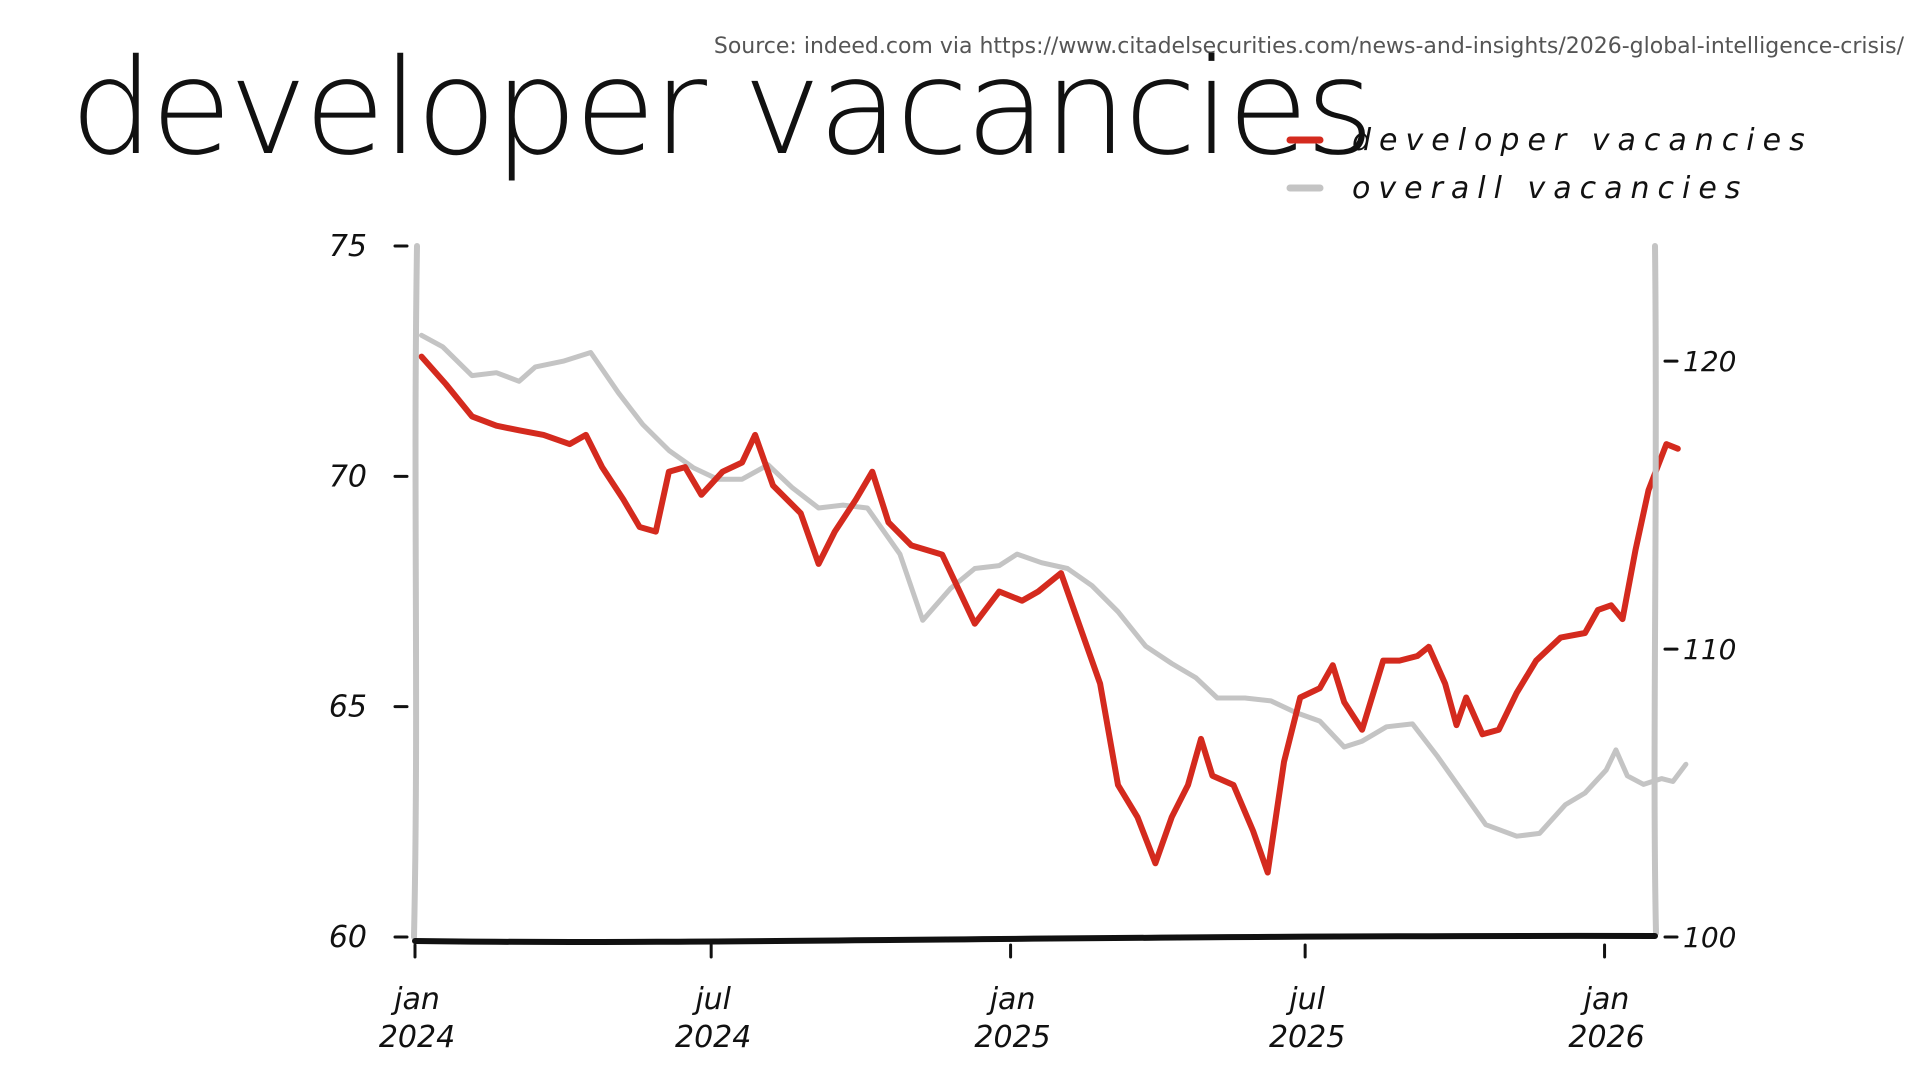 This screenshot has height=1080, width=1920. Describe the element at coordinates (1012, 1037) in the screenshot. I see `x-tick-label-line2: 2025` at that location.